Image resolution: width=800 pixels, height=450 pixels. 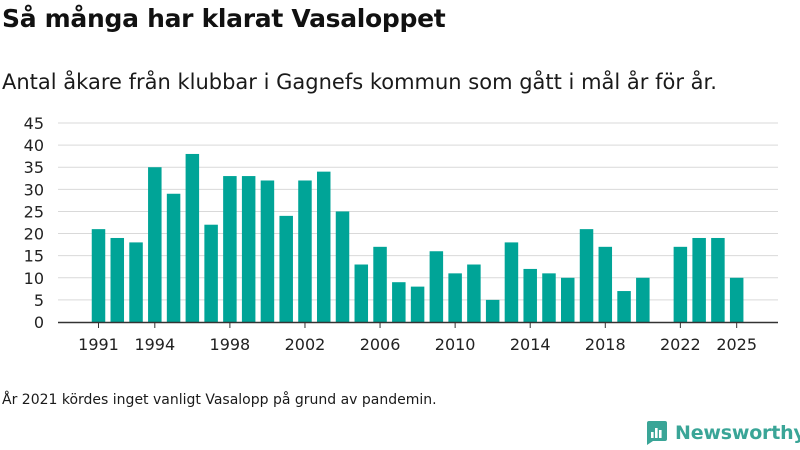 What do you see at coordinates (224, 18) in the screenshot?
I see `chart-title: Så många har klarat Vasaloppet` at bounding box center [224, 18].